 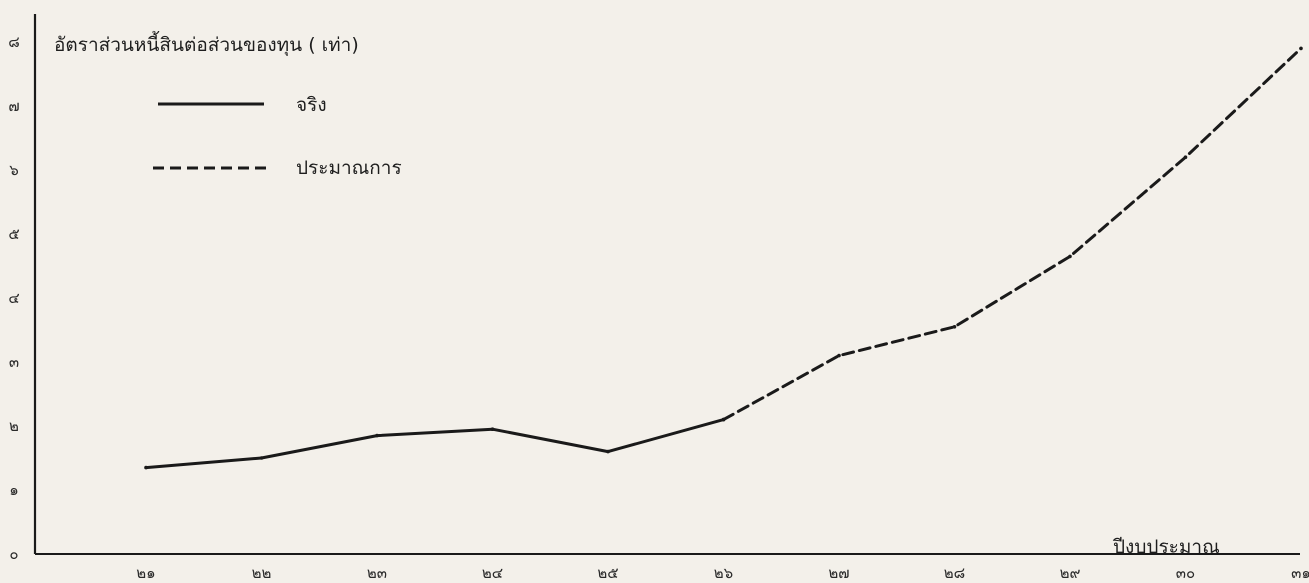 What do you see at coordinates (13, 234) in the screenshot?
I see `y-tick-label: ๕` at bounding box center [13, 234].